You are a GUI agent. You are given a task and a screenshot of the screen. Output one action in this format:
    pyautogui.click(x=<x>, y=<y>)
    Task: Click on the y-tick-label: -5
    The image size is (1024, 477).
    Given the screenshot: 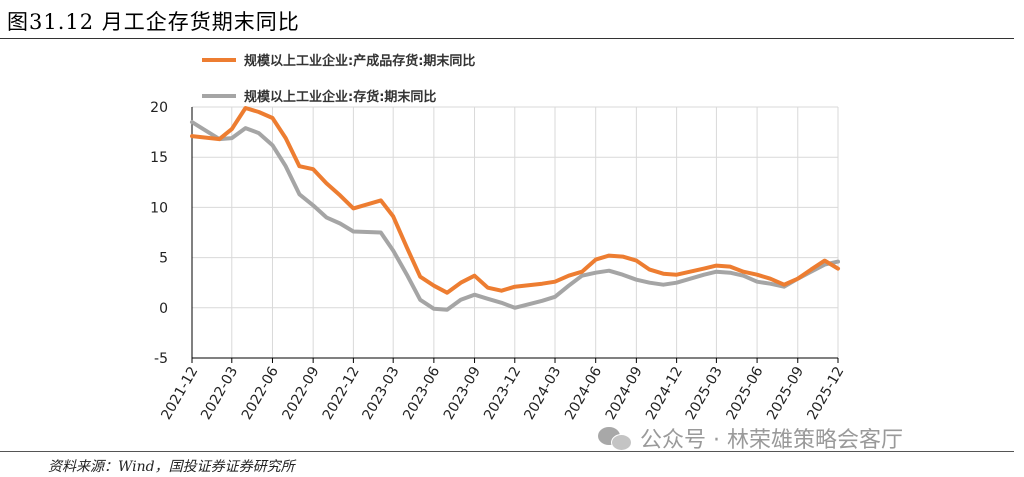 What is the action you would take?
    pyautogui.click(x=161, y=359)
    